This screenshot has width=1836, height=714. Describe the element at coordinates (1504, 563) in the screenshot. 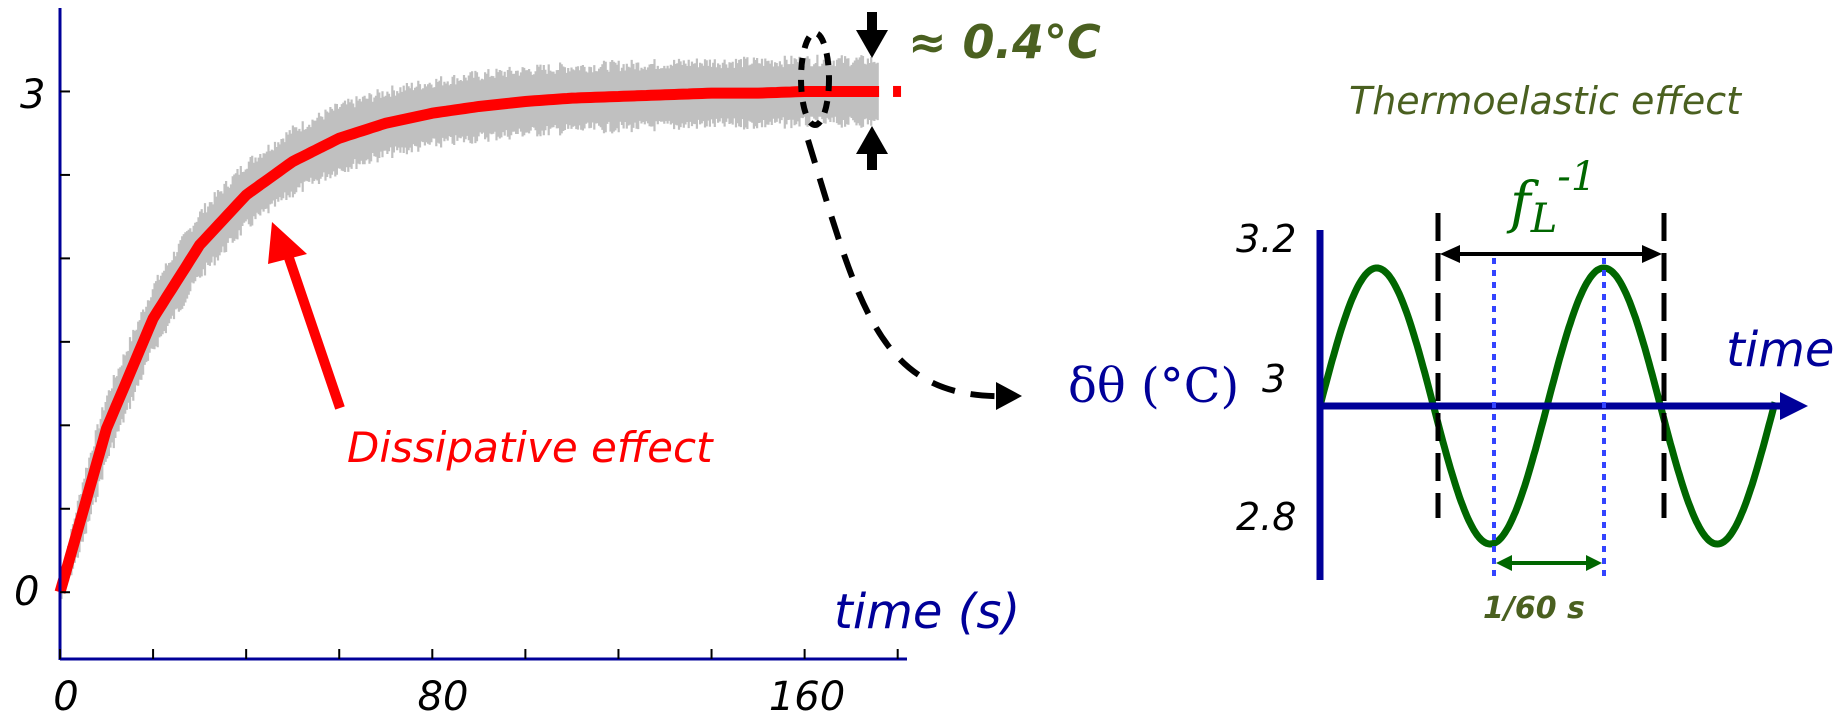

I see `half-period-arrow-head-left` at that location.